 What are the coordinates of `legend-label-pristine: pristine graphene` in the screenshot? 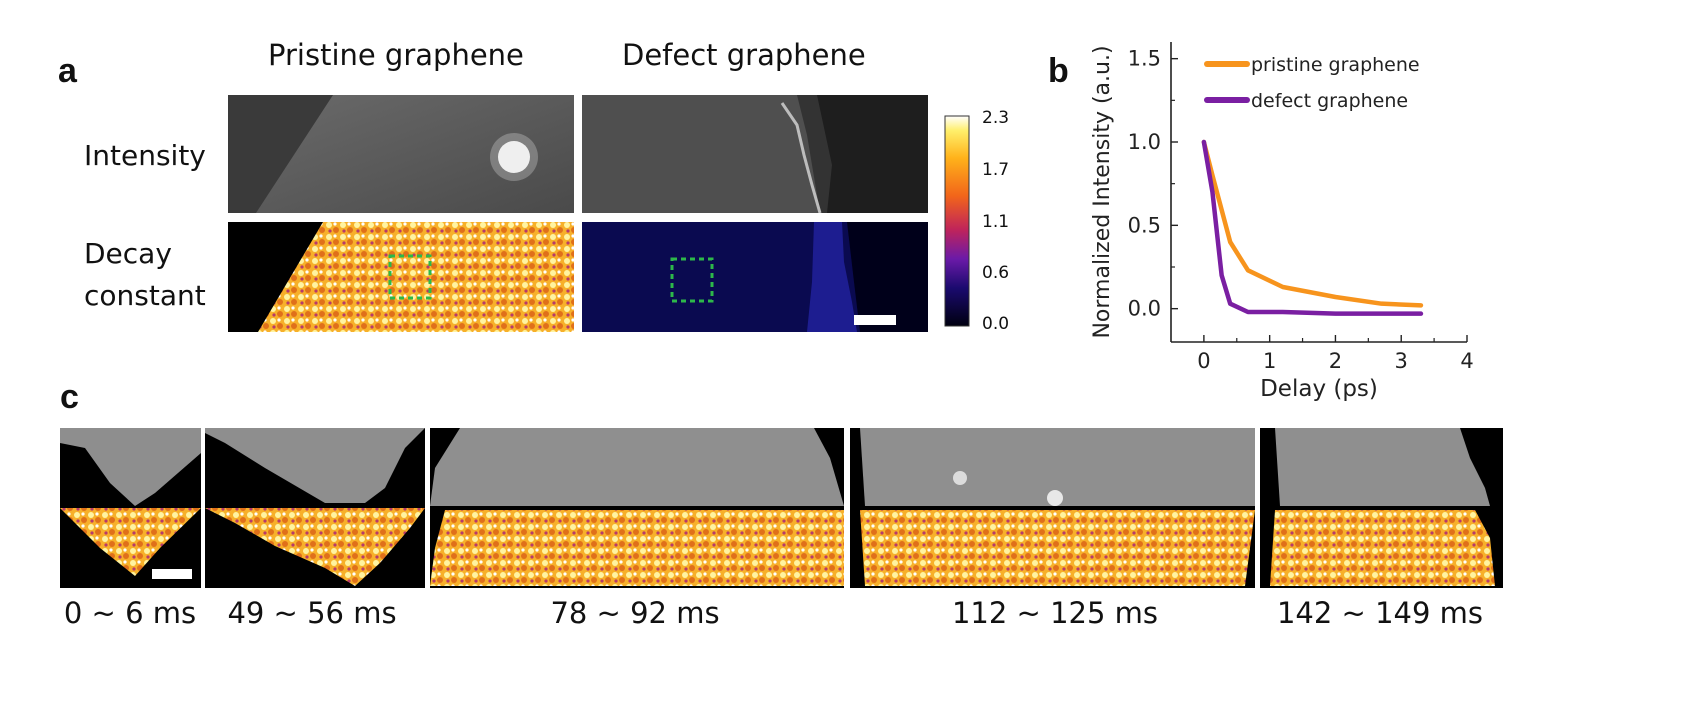 It's located at (1335, 65).